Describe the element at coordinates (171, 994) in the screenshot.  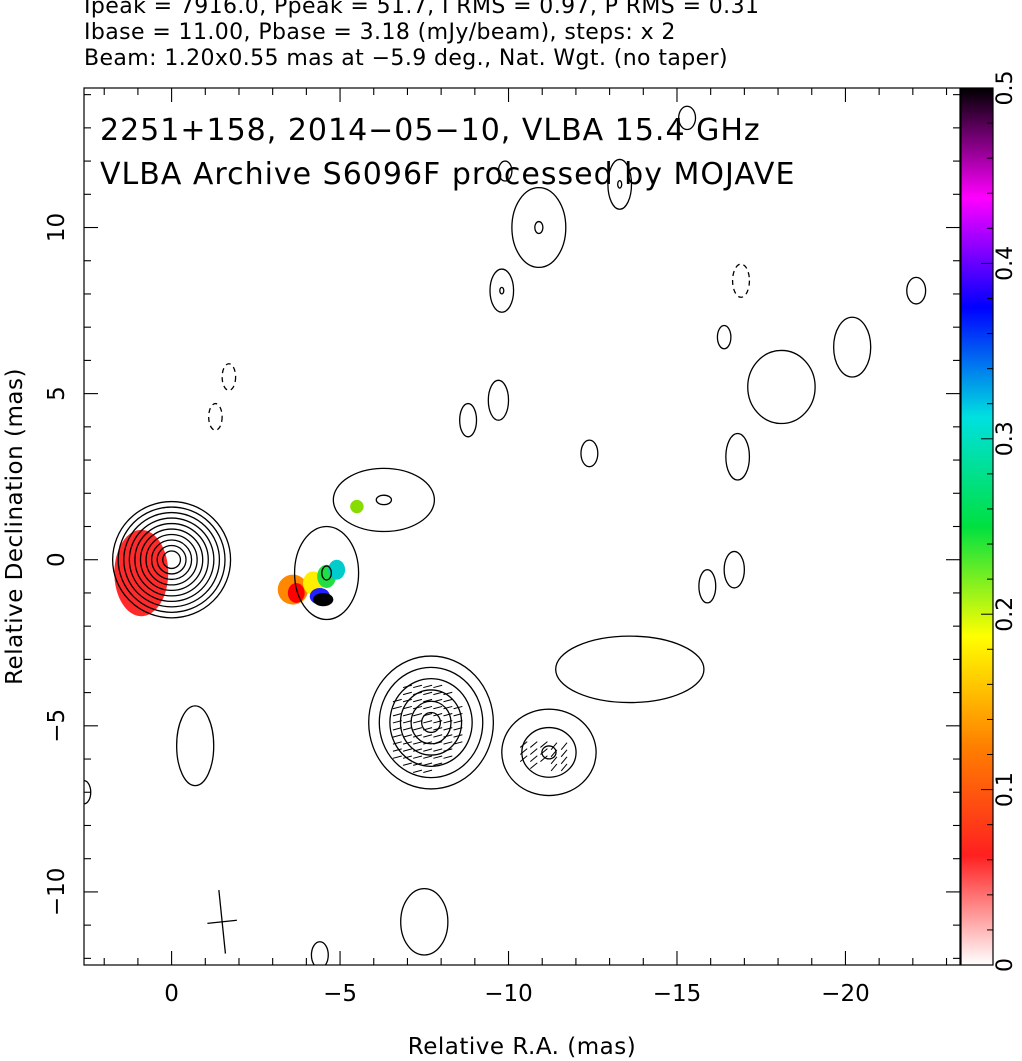
I see `x-tick-label: 0` at that location.